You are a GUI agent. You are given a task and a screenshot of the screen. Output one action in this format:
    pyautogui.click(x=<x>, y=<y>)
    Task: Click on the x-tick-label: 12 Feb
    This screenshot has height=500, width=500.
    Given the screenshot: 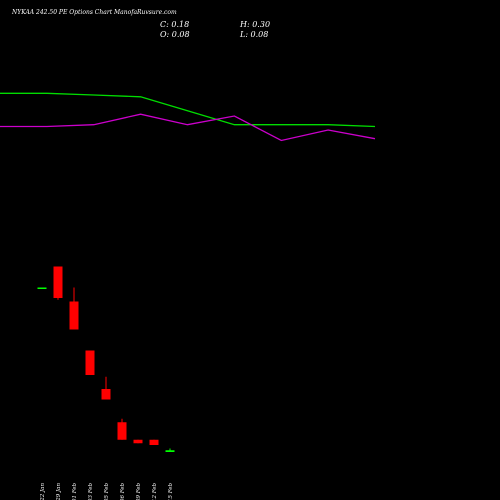 What is the action you would take?
    pyautogui.click(x=155, y=491)
    